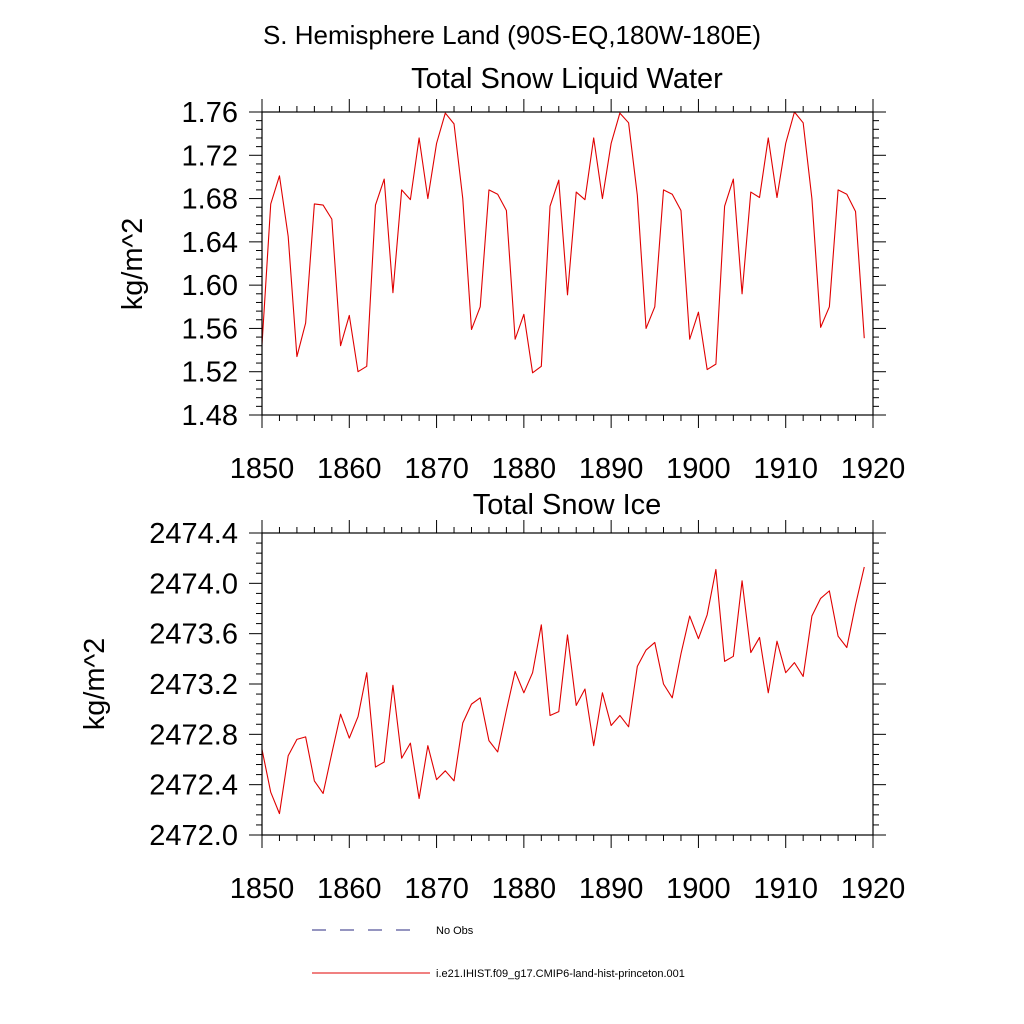 The width and height of the screenshot is (1024, 1024). What do you see at coordinates (193, 534) in the screenshot?
I see `y-tick-label: 2474.4` at bounding box center [193, 534].